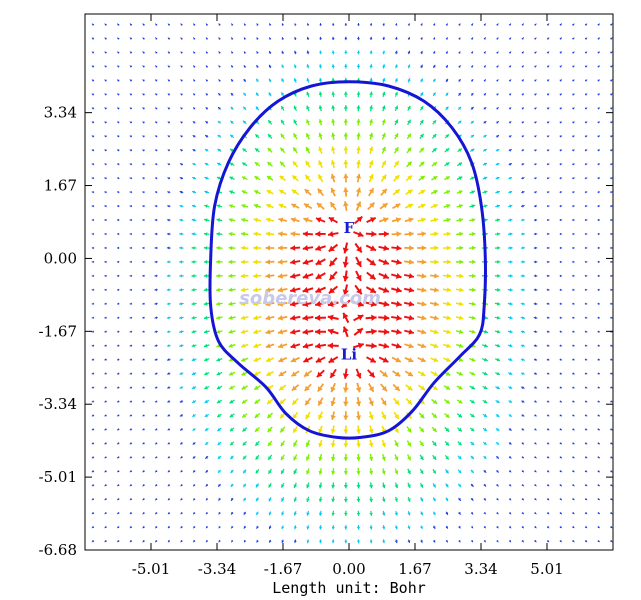 The width and height of the screenshot is (641, 600). I want to click on y-tick-label: -5.01, so click(58, 477).